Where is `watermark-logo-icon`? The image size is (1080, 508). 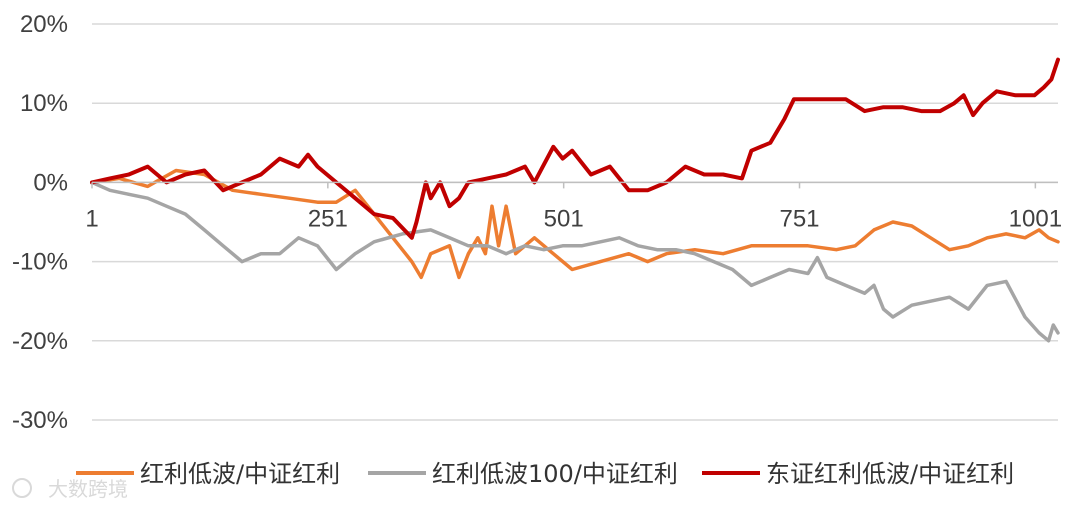 watermark-logo-icon is located at coordinates (22, 488).